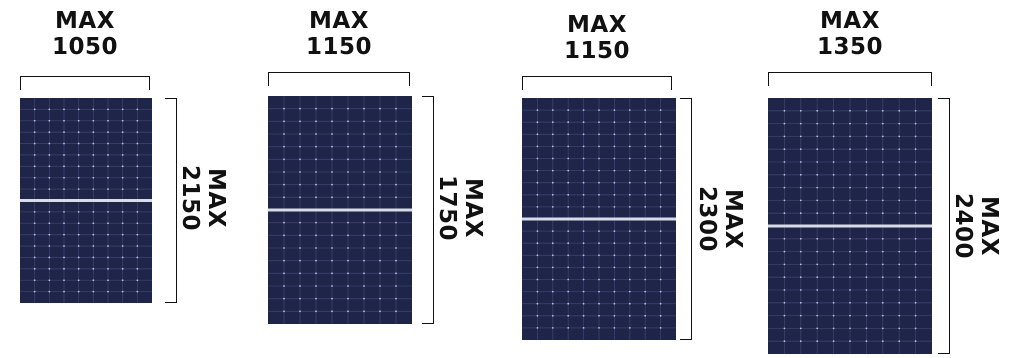  I want to click on height-label-3: MAX 2300, so click(720, 219).